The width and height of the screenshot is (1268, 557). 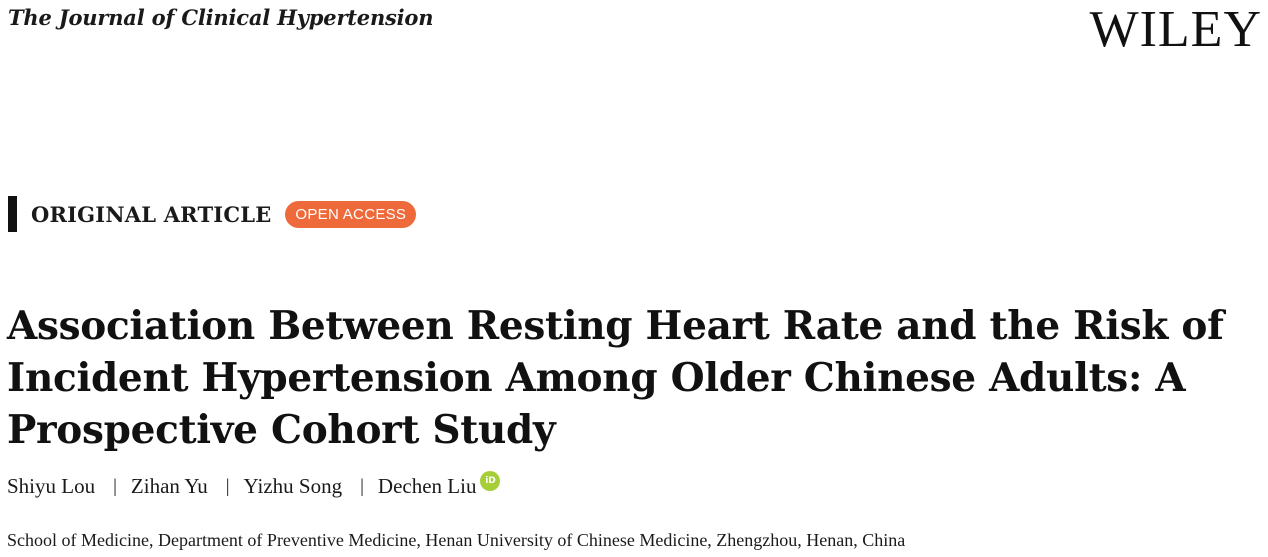 I want to click on article-type-bar, so click(x=12, y=214).